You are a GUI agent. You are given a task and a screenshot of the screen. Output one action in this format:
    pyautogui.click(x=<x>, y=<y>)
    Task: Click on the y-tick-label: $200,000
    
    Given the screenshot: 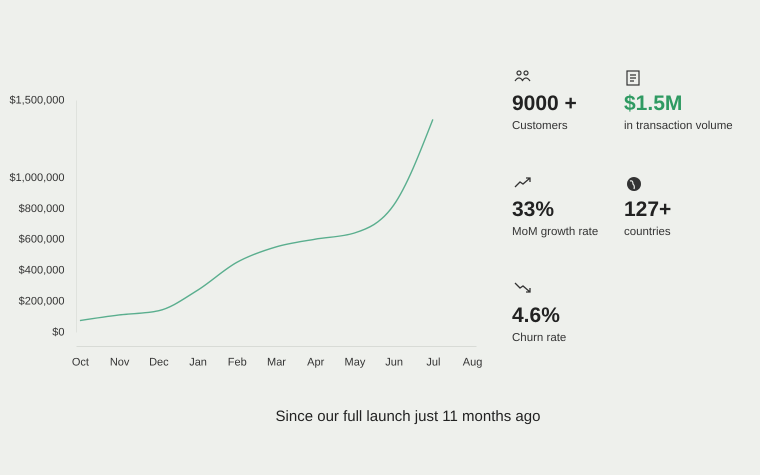 What is the action you would take?
    pyautogui.click(x=41, y=302)
    